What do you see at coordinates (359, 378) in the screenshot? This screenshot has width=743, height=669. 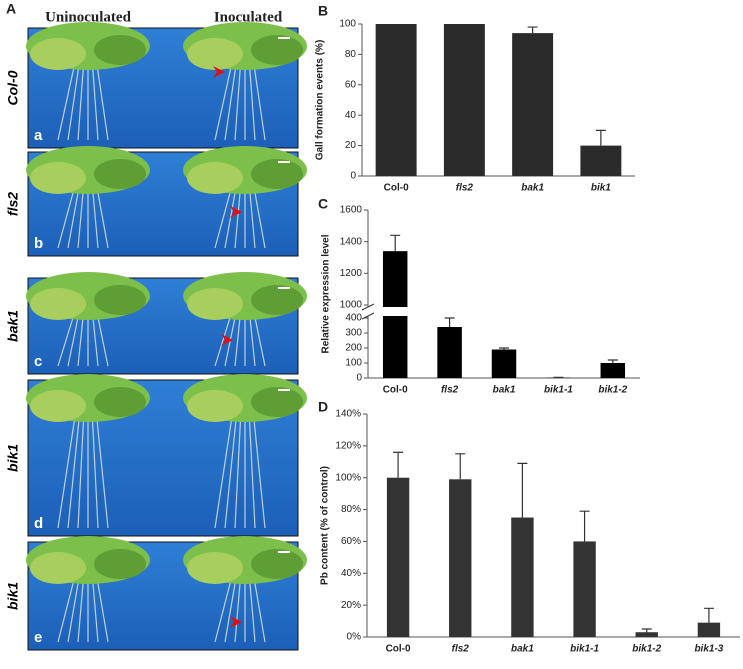 I see `y-tick-label: 0` at bounding box center [359, 378].